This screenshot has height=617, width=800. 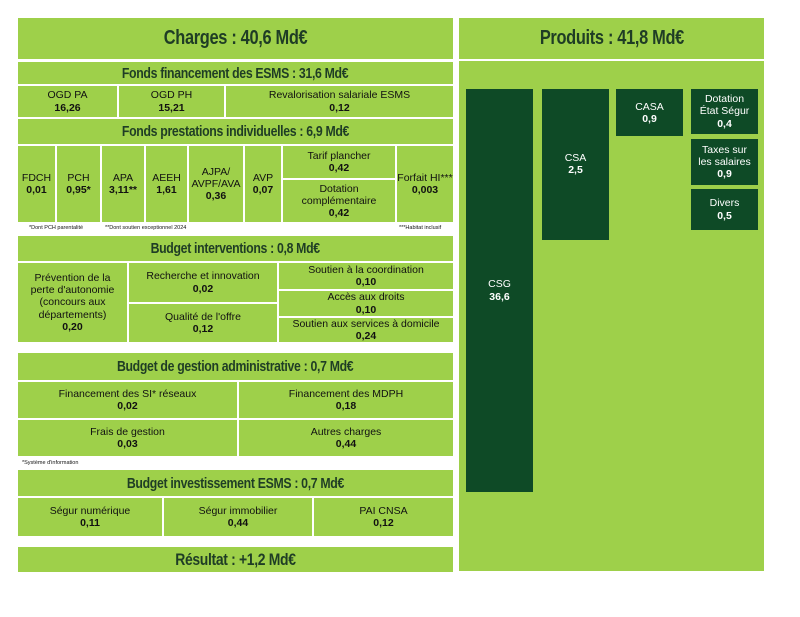 I want to click on intervention-item-coordination: Soutien à la coordination 0,10, so click(x=366, y=276).